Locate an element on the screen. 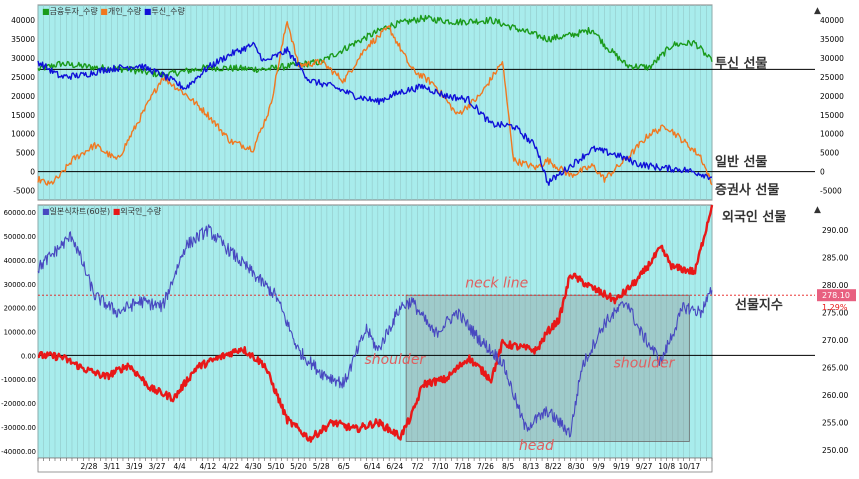 This screenshot has height=479, width=859. x-tick-label: 5/20 is located at coordinates (298, 466).